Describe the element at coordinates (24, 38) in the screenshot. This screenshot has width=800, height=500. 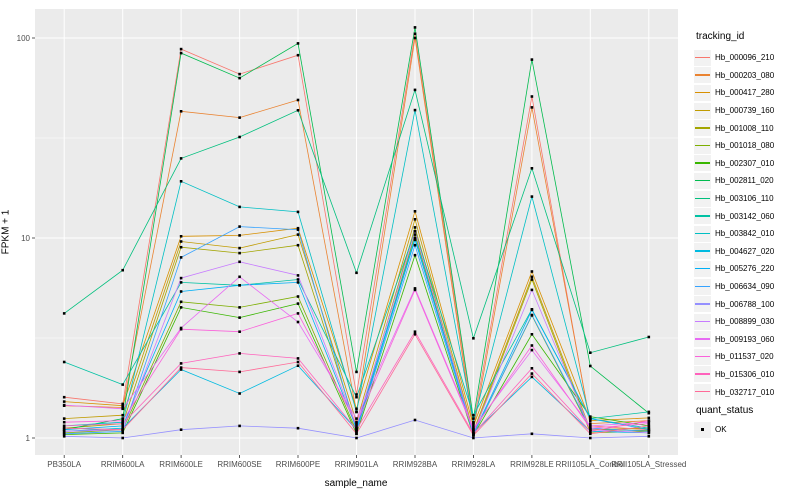
I see `y-tick-label: 100` at that location.